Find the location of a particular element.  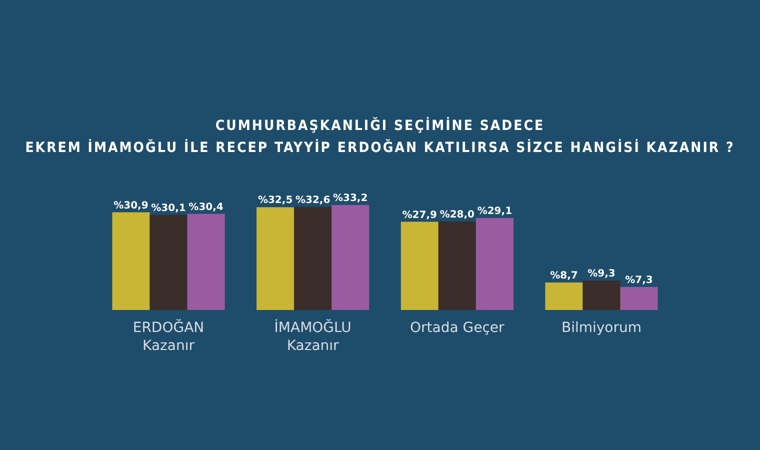

x-tick-label: Bilmiyorum is located at coordinates (601, 328).